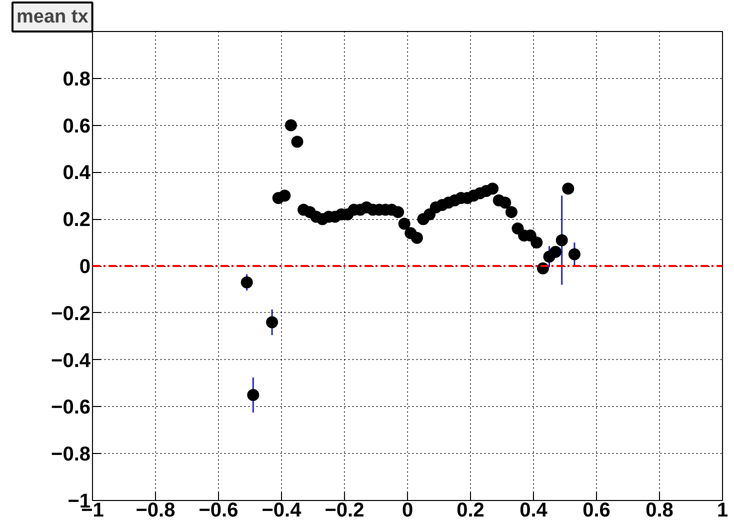 This screenshot has width=734, height=531. Describe the element at coordinates (76, 79) in the screenshot. I see `y-tick-label: 0.8` at that location.